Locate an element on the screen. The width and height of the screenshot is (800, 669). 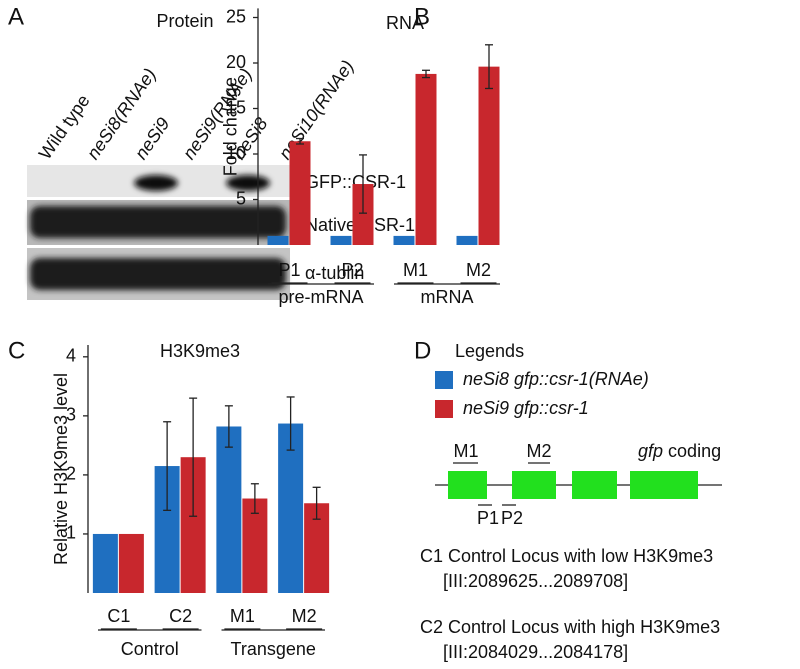
lane-label: neSi10(RNAe) is located at coordinates (316, 109).